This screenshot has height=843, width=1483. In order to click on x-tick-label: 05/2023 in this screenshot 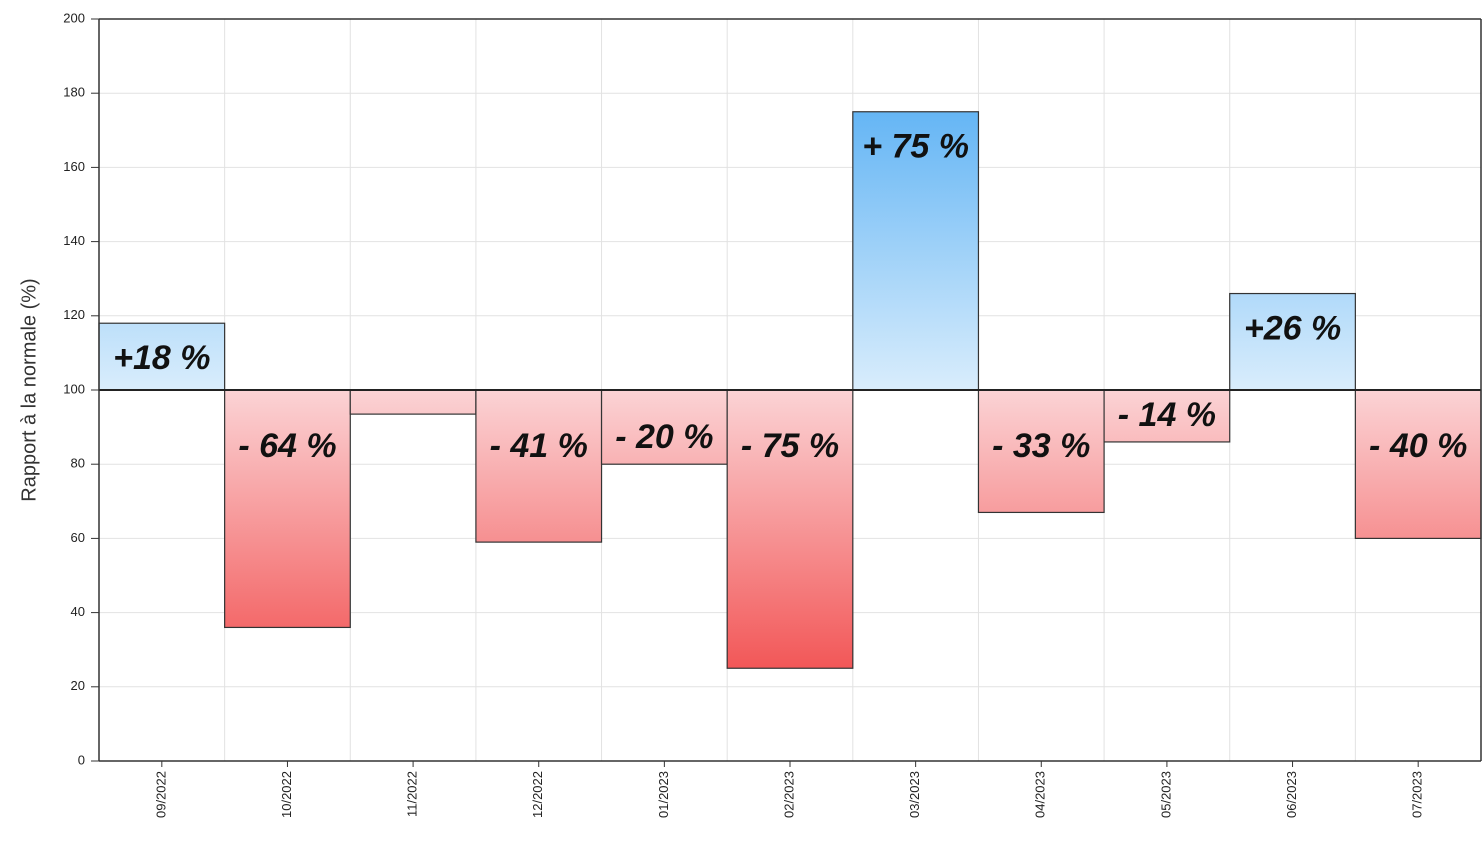, I will do `click(1165, 794)`.